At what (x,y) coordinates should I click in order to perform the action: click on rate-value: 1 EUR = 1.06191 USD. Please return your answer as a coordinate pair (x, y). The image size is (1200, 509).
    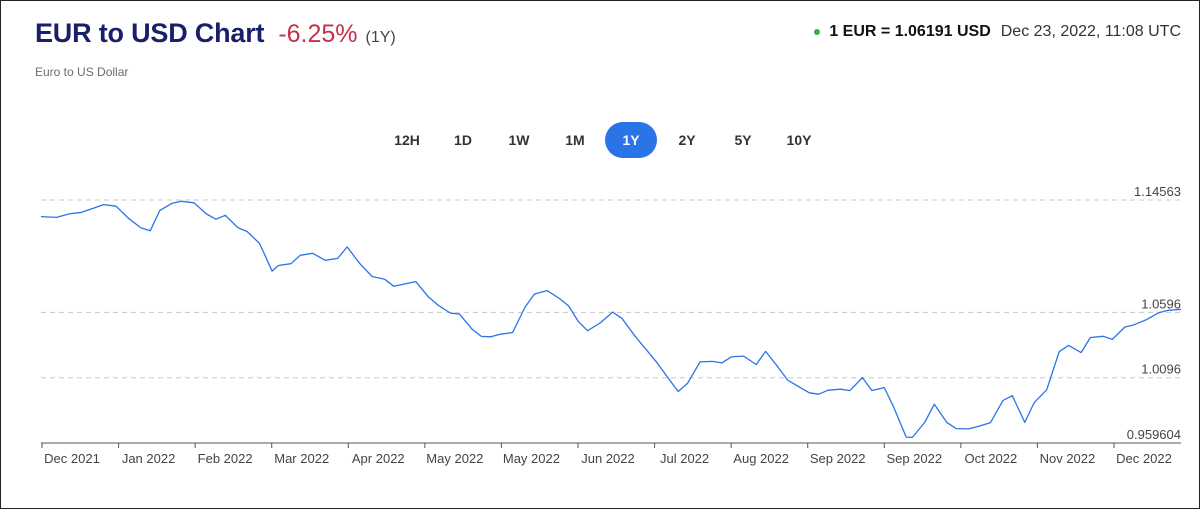
    Looking at the image, I should click on (910, 31).